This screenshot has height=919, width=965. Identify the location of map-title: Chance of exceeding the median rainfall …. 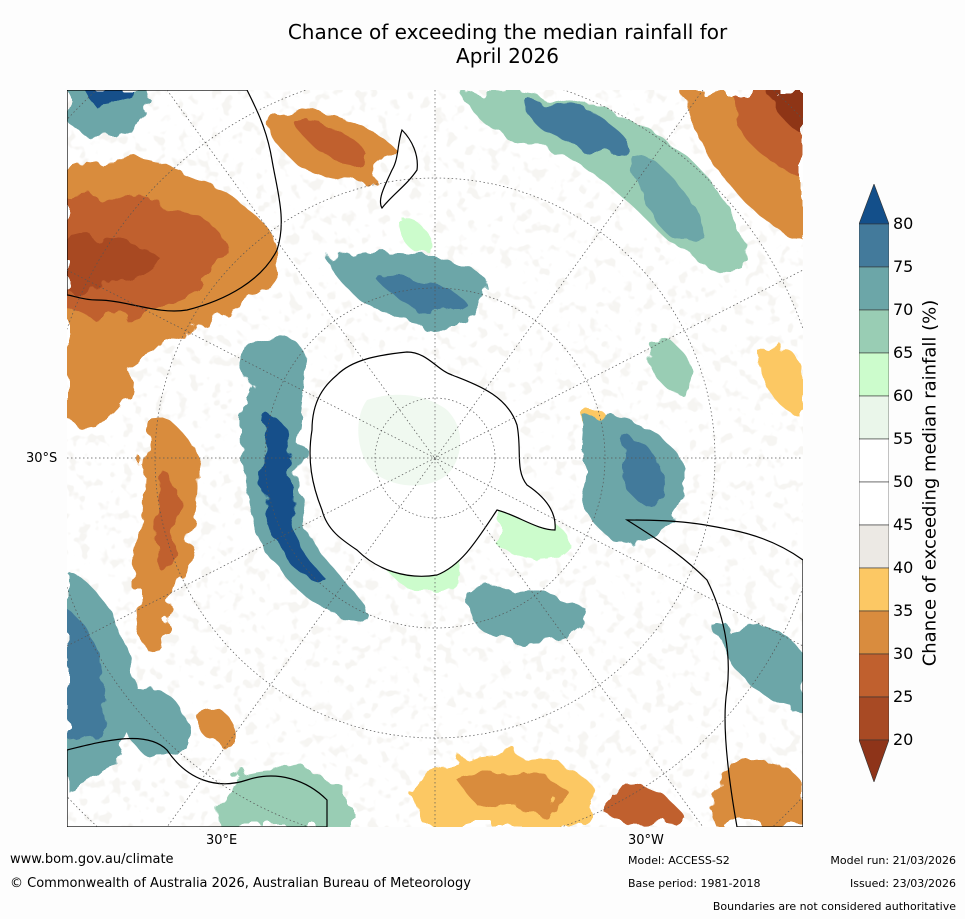
(482, 44).